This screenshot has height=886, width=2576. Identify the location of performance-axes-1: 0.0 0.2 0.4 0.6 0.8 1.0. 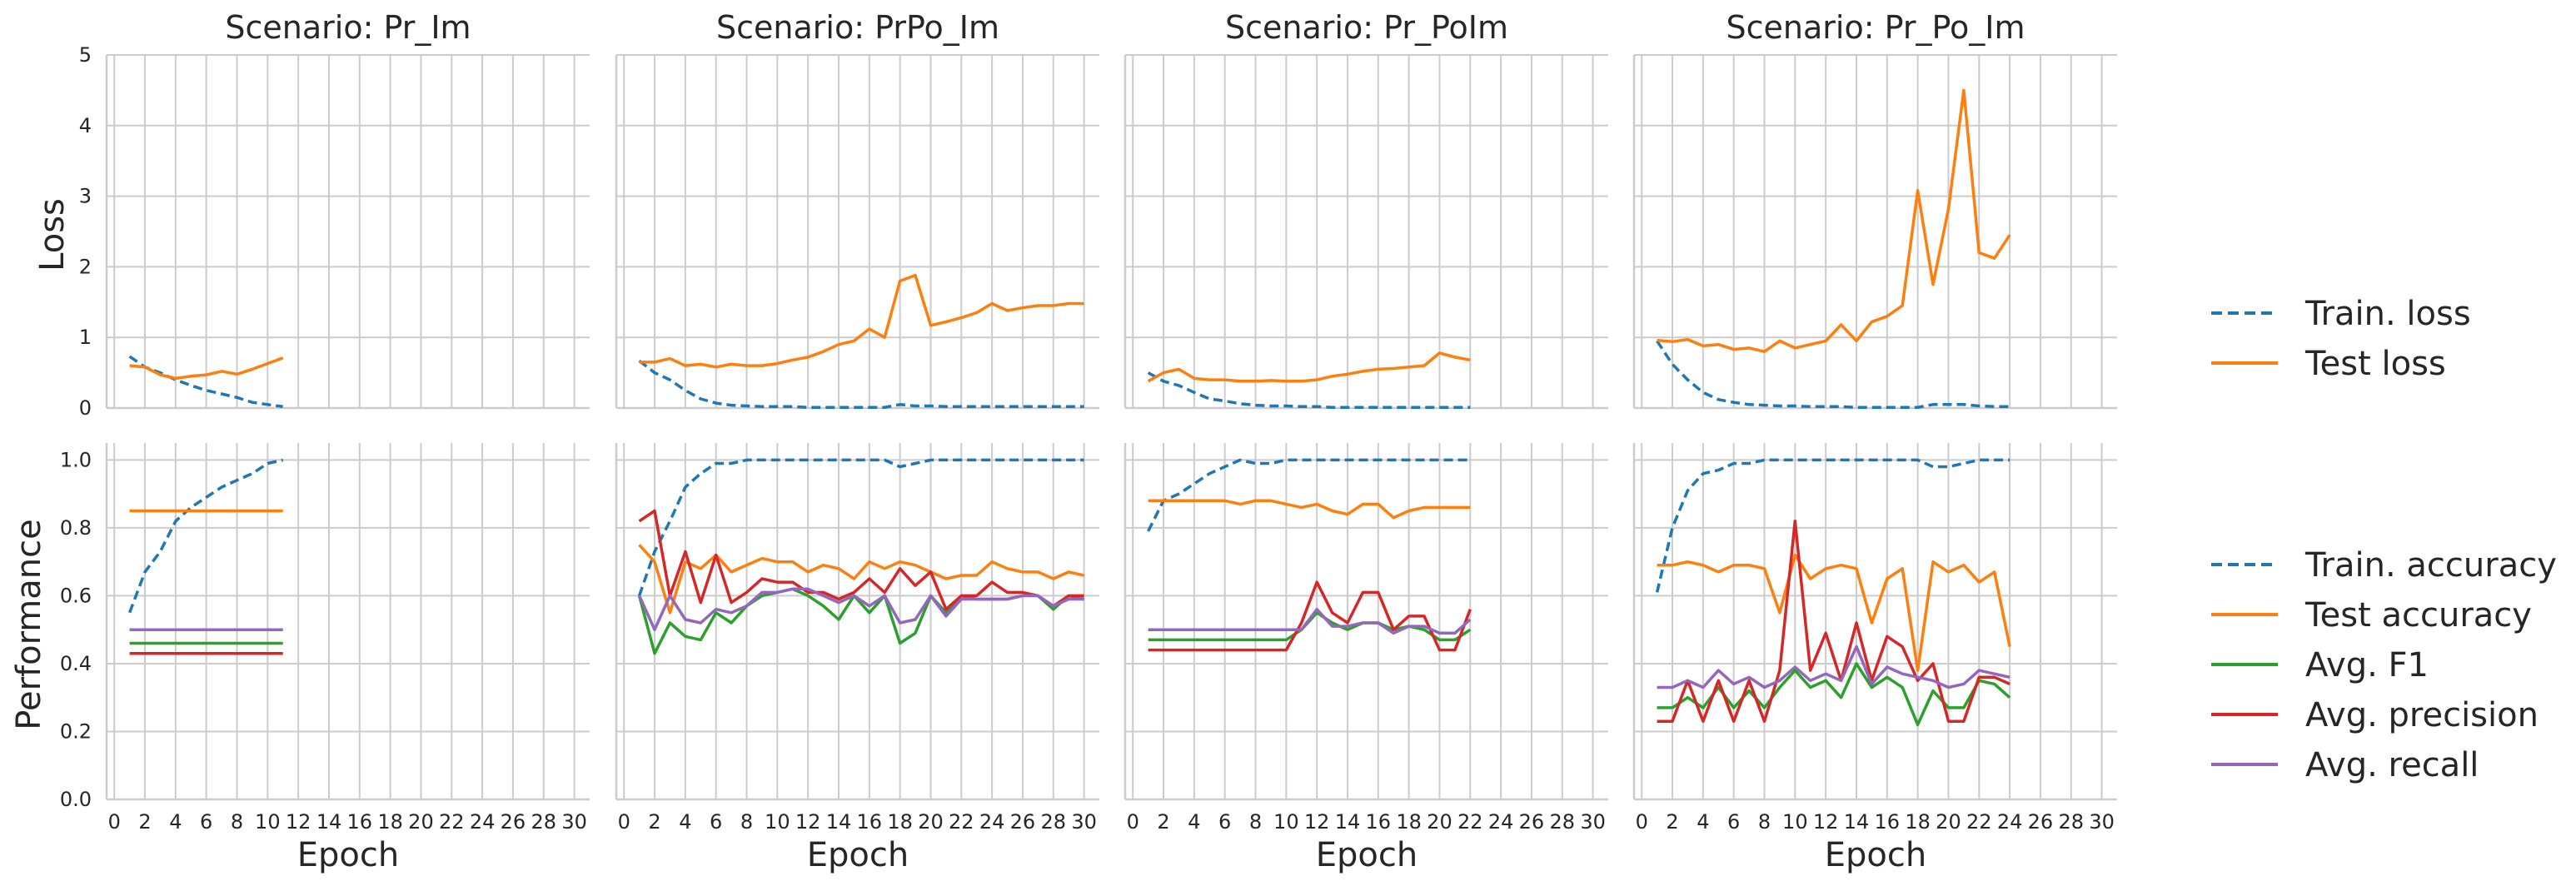
(325, 627).